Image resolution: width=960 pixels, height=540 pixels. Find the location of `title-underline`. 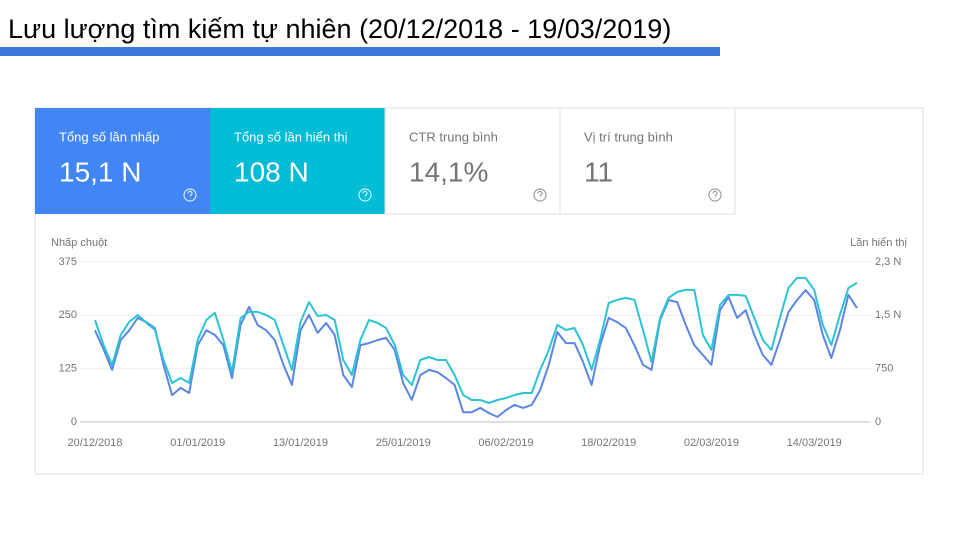

title-underline is located at coordinates (360, 51).